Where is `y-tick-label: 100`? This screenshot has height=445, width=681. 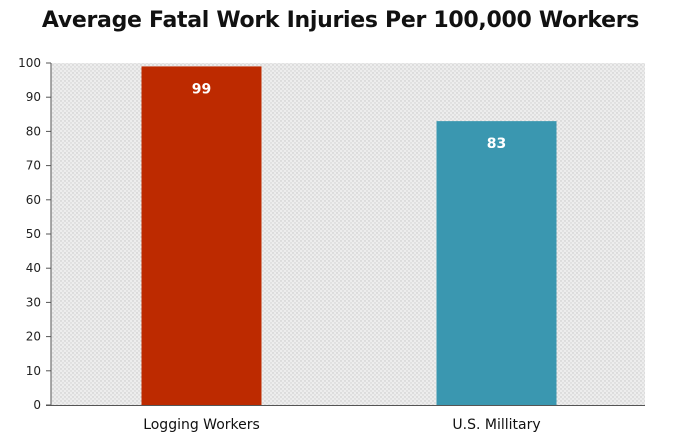
y-tick-label: 100 is located at coordinates (29, 63).